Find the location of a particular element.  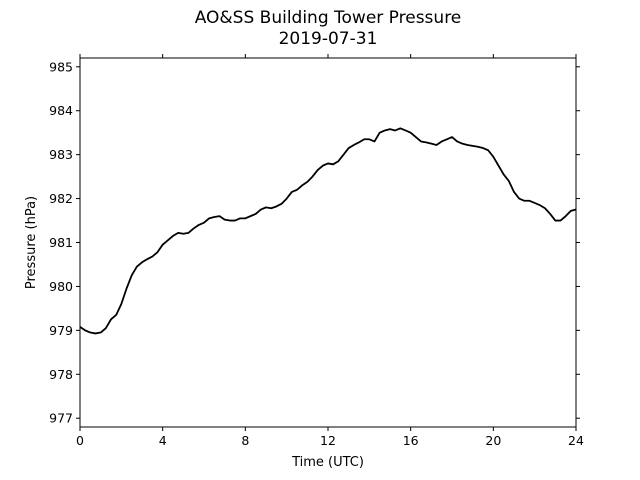

x-tick-label: 24 is located at coordinates (576, 440).